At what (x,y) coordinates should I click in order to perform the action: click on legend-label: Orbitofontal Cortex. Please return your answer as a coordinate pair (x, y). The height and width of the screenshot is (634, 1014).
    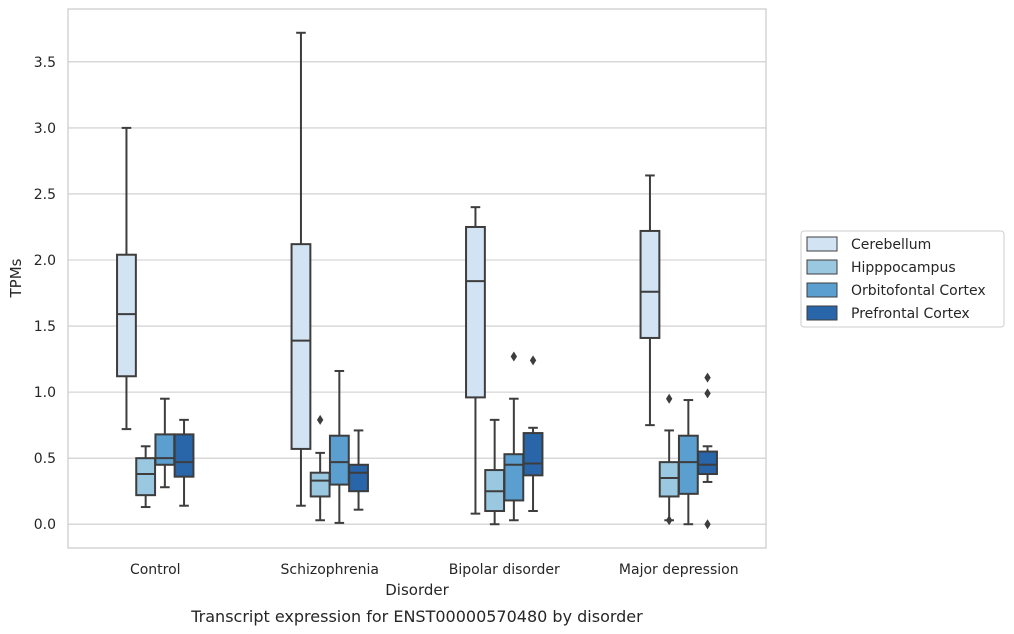
    Looking at the image, I should click on (918, 291).